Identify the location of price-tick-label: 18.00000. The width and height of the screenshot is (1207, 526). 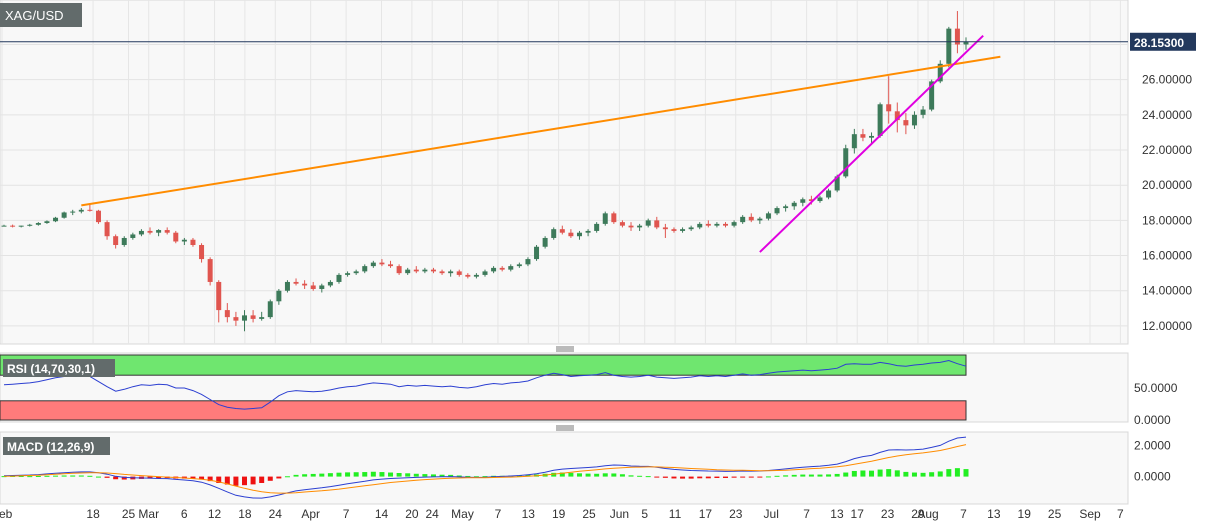
(1167, 220).